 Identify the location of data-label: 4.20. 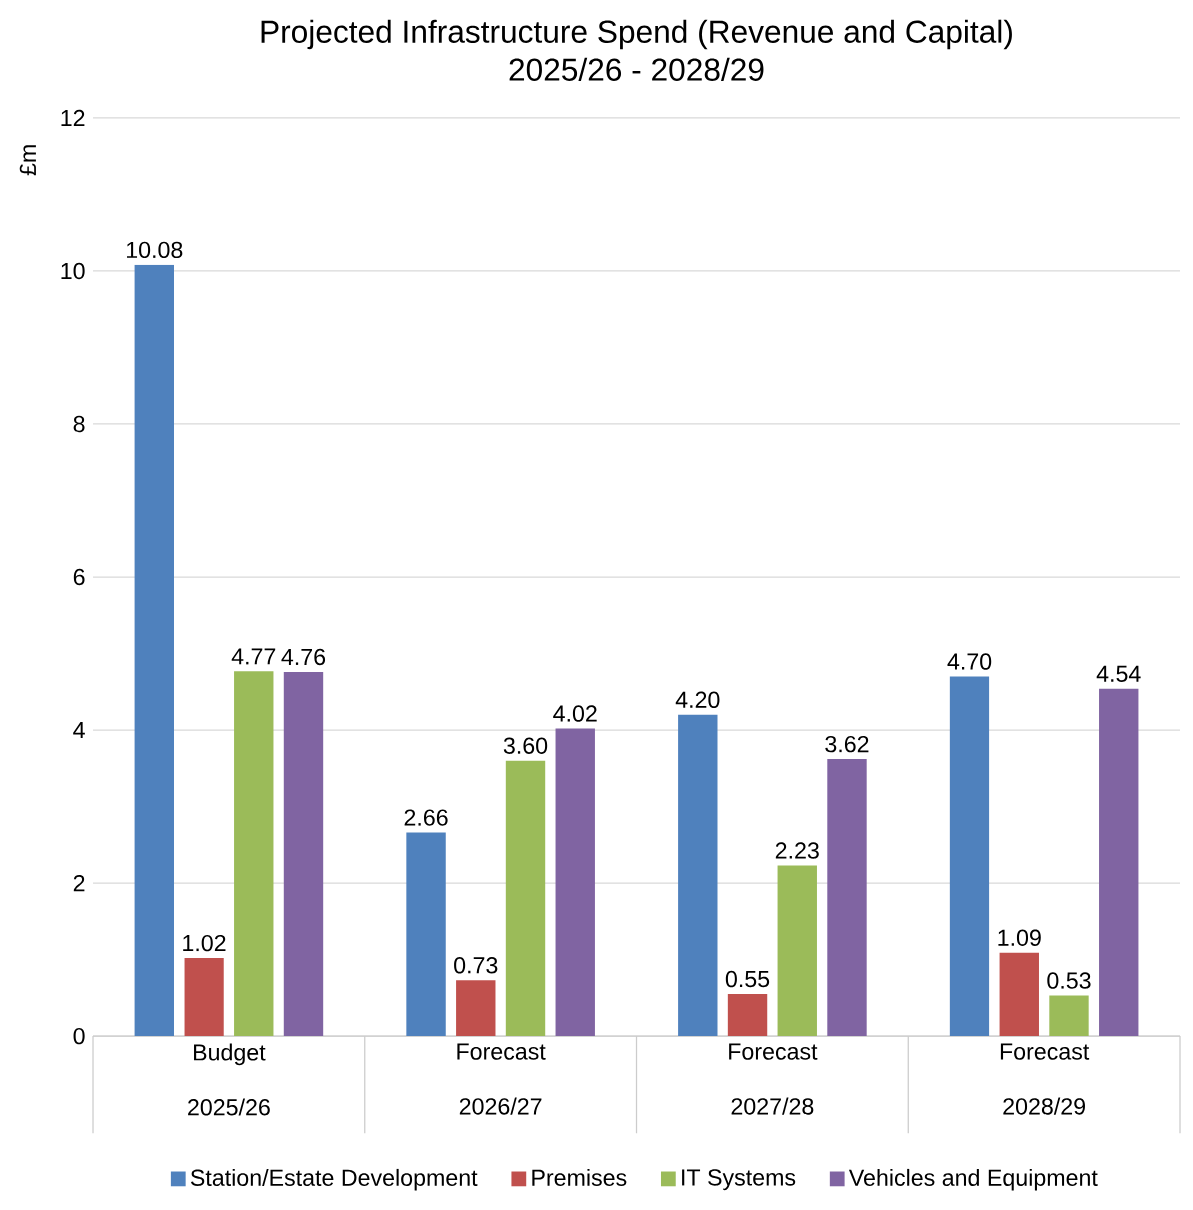
(697, 699).